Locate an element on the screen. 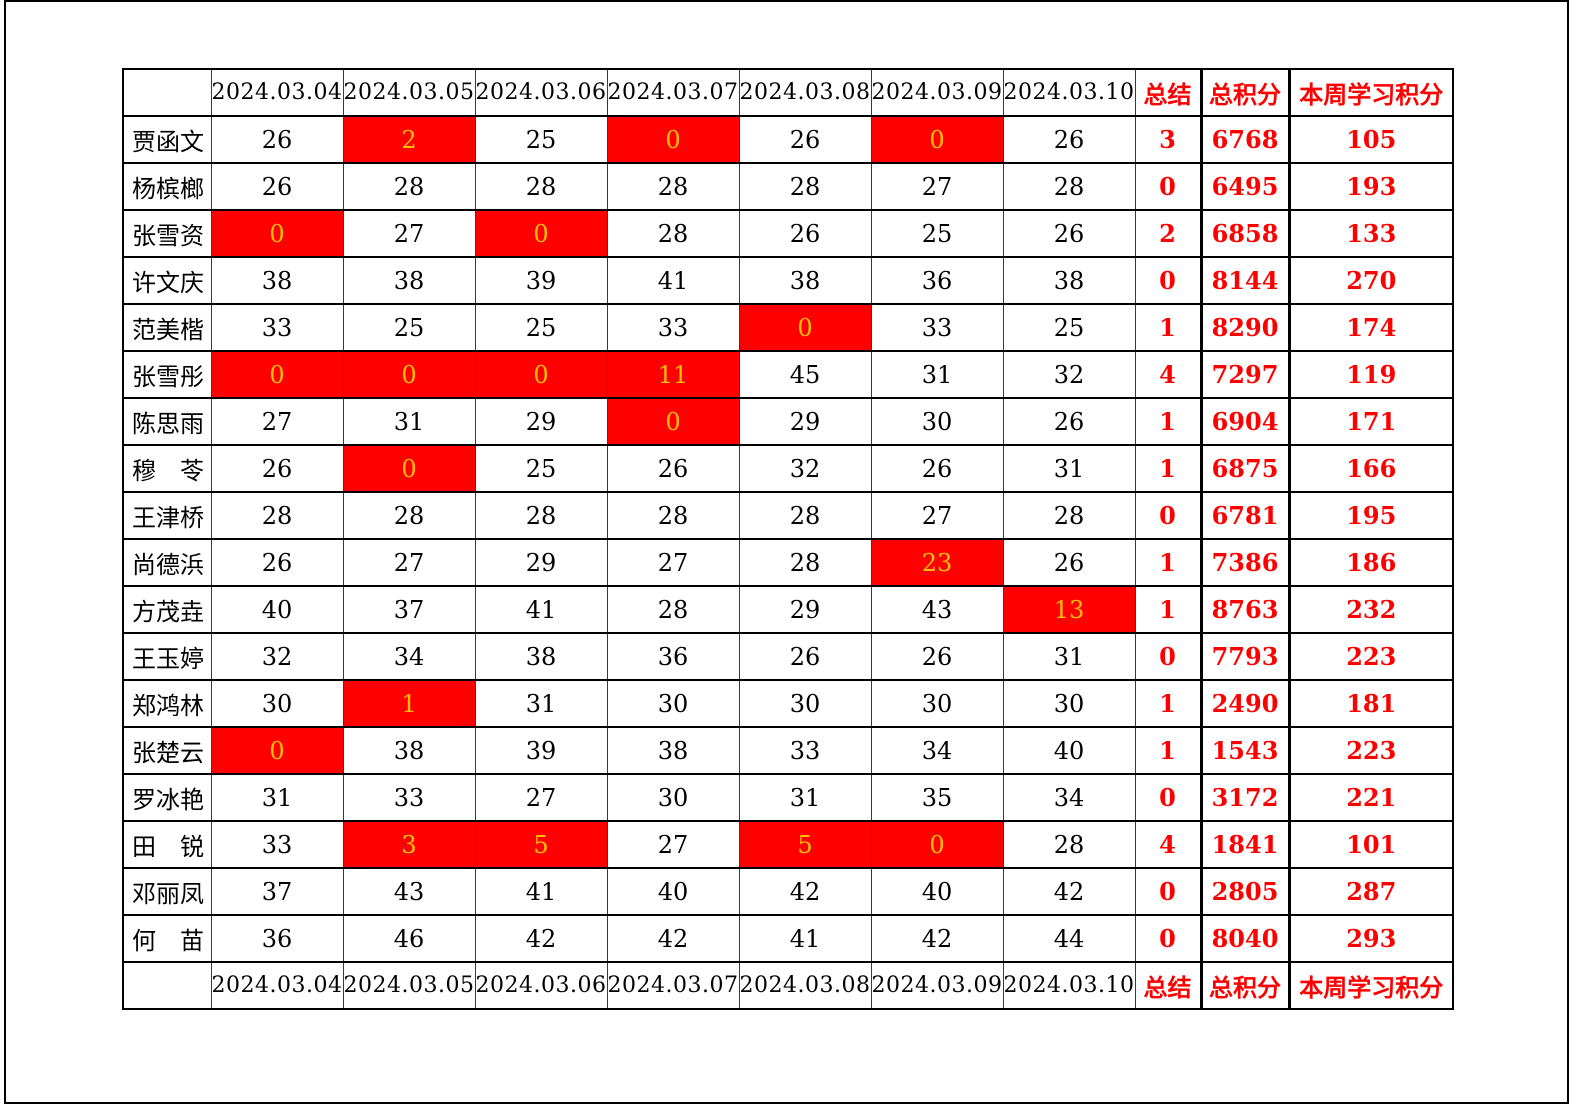 The width and height of the screenshot is (1574, 1107). day-score-cell: 44 is located at coordinates (1069, 938).